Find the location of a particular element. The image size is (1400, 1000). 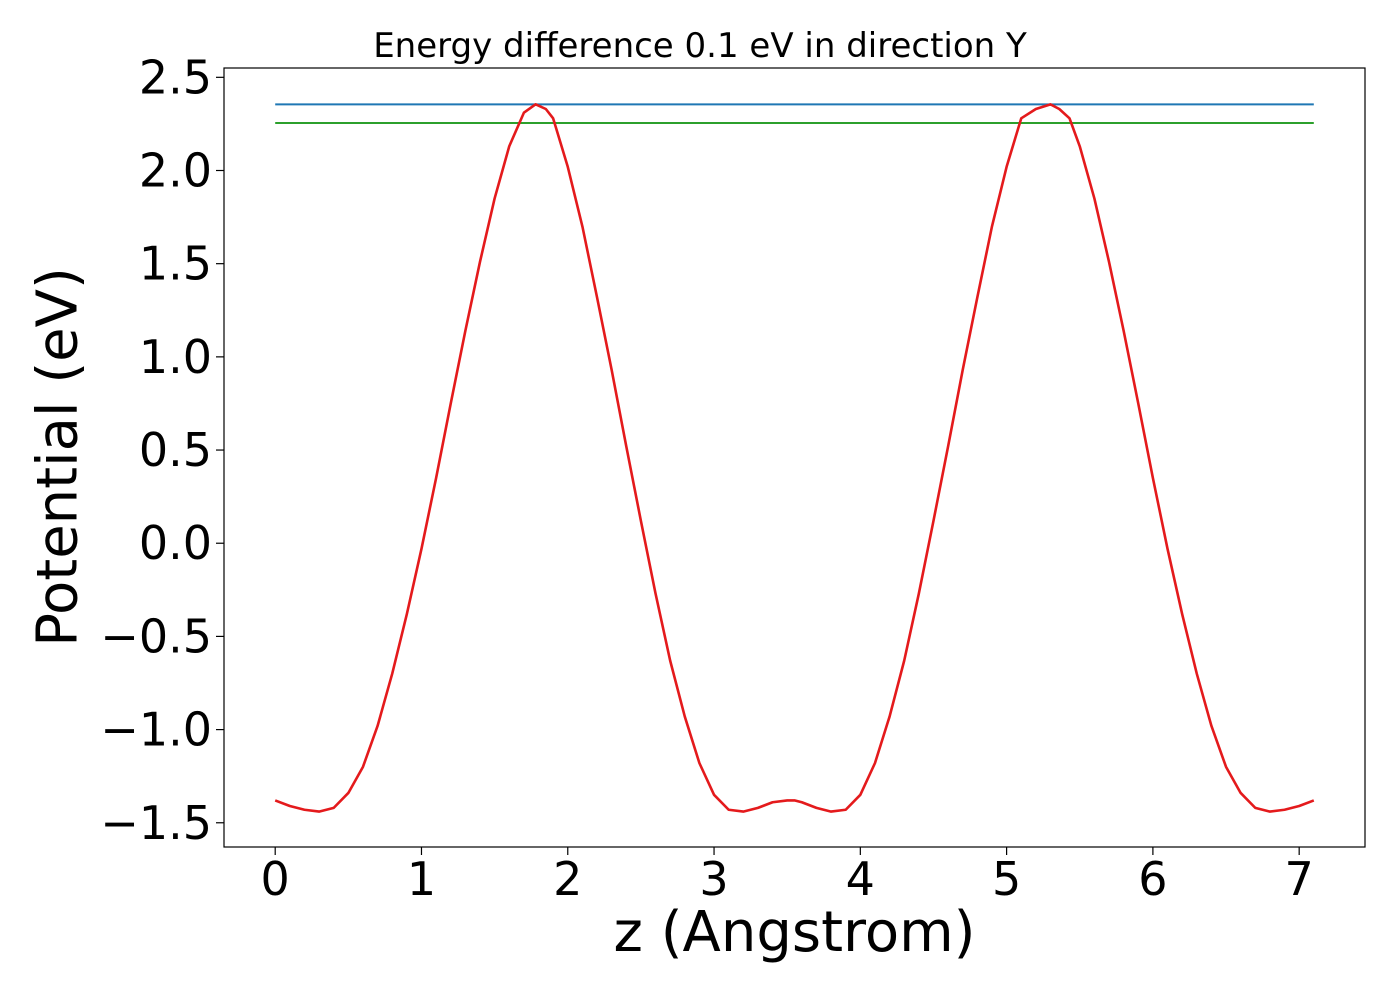

x-tick-label: 2 is located at coordinates (567, 879).